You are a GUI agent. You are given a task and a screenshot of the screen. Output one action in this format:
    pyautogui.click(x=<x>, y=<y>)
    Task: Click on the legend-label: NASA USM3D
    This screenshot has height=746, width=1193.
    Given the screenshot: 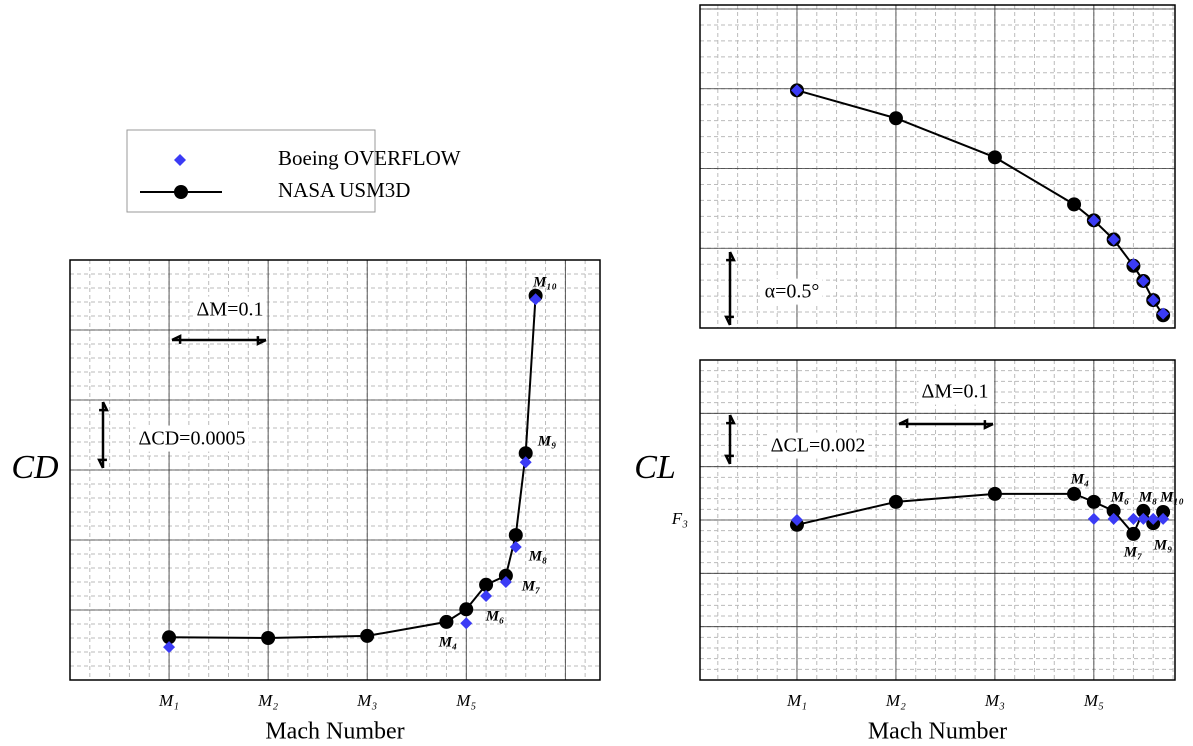 What is the action you would take?
    pyautogui.click(x=344, y=190)
    